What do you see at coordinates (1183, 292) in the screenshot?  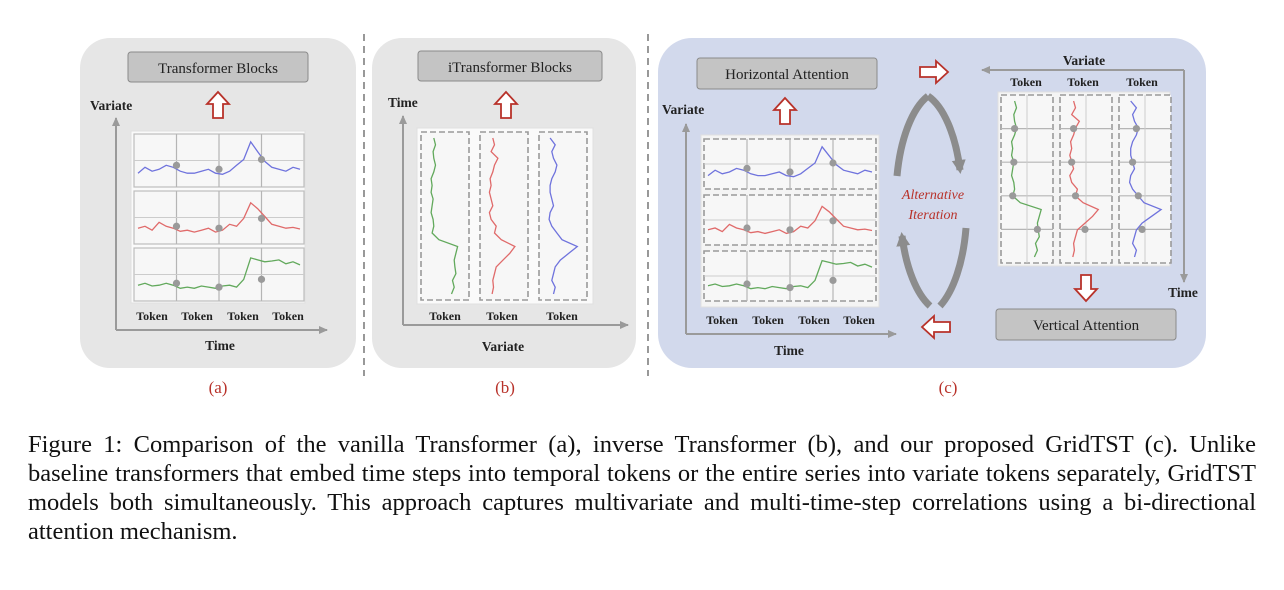 I see `panel-c-right-side-axis-label: Time` at bounding box center [1183, 292].